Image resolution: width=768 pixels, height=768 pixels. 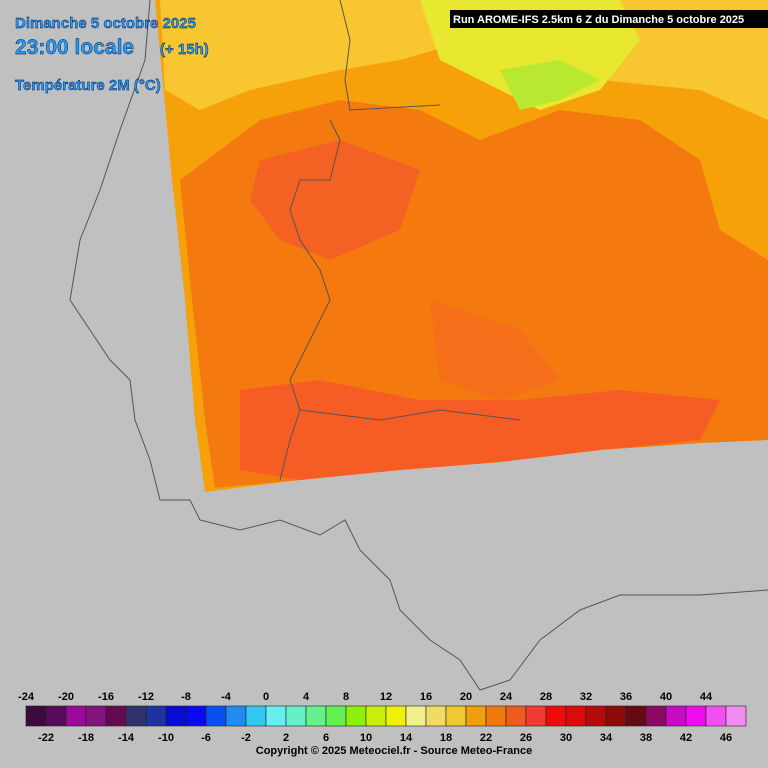 I want to click on legend-label: 10, so click(x=366, y=738).